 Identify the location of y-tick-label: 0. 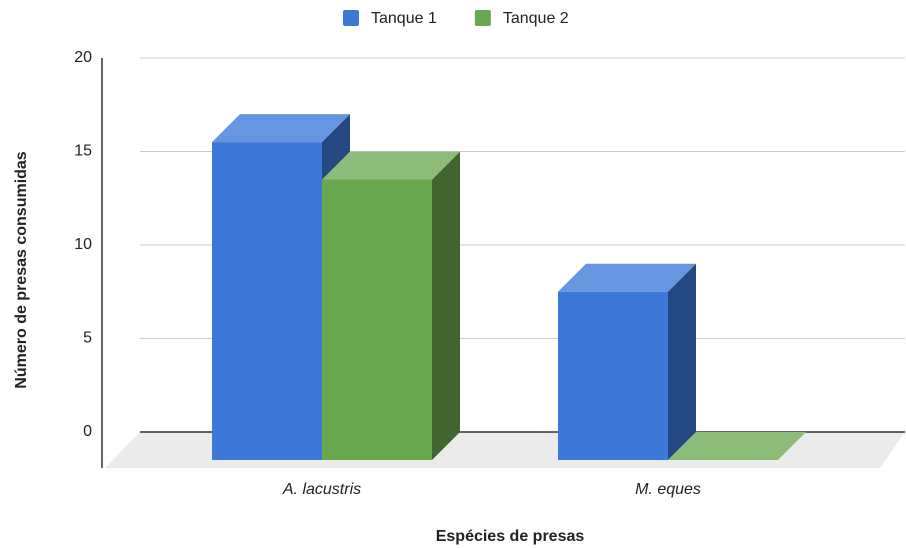
(87, 431).